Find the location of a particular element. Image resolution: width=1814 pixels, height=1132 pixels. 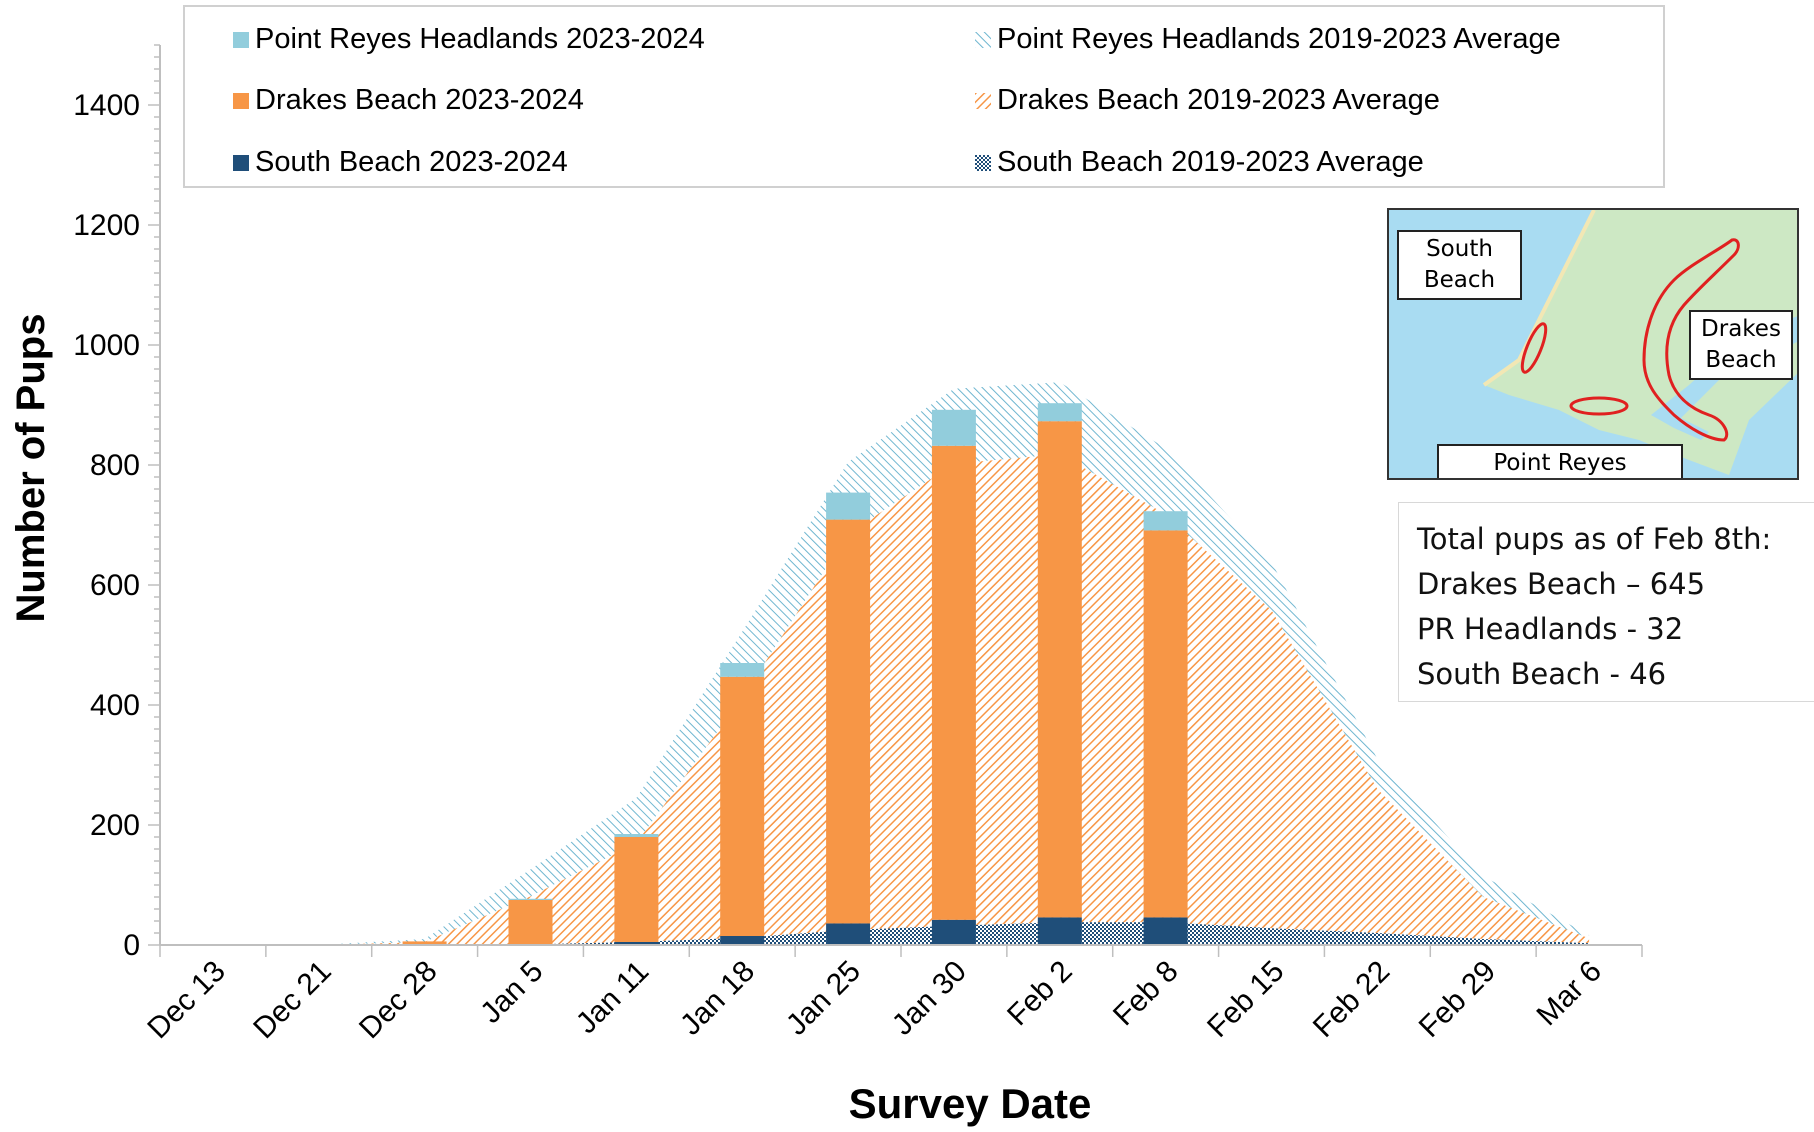

legend-item-drakes-2023: Drakes Beach 2023-2024 is located at coordinates (408, 100).